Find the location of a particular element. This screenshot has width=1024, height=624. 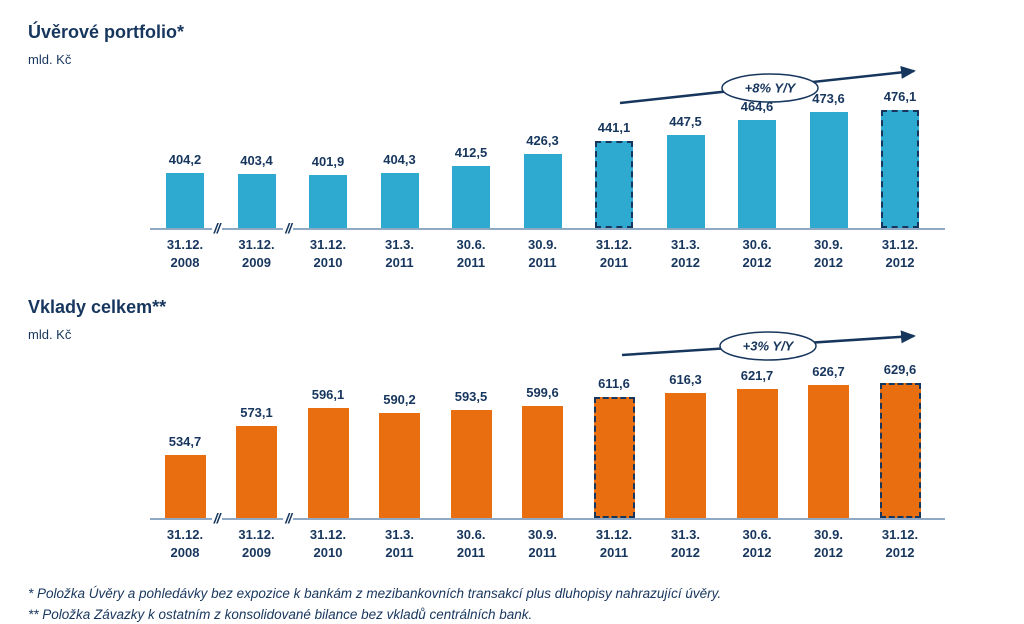

bar-value-label: 611,6 is located at coordinates (614, 383).